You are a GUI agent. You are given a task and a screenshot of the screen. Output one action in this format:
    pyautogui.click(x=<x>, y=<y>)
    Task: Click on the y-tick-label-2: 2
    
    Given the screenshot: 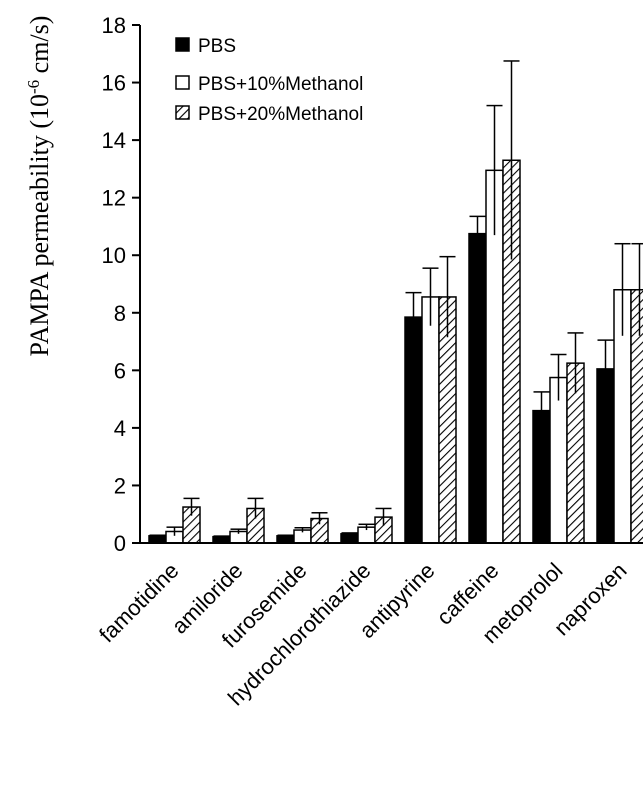 What is the action you would take?
    pyautogui.click(x=120, y=485)
    